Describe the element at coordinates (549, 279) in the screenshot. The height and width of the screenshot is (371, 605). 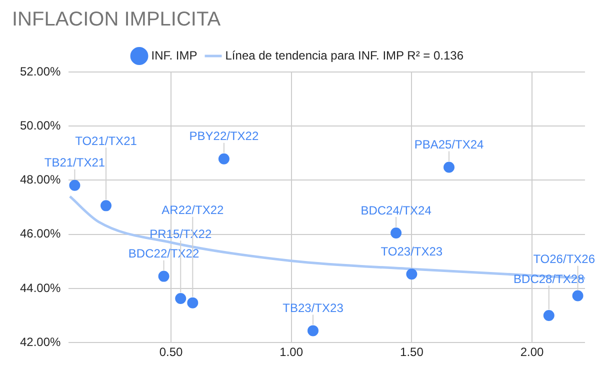
I see `annotation: BDC28/TX28` at that location.